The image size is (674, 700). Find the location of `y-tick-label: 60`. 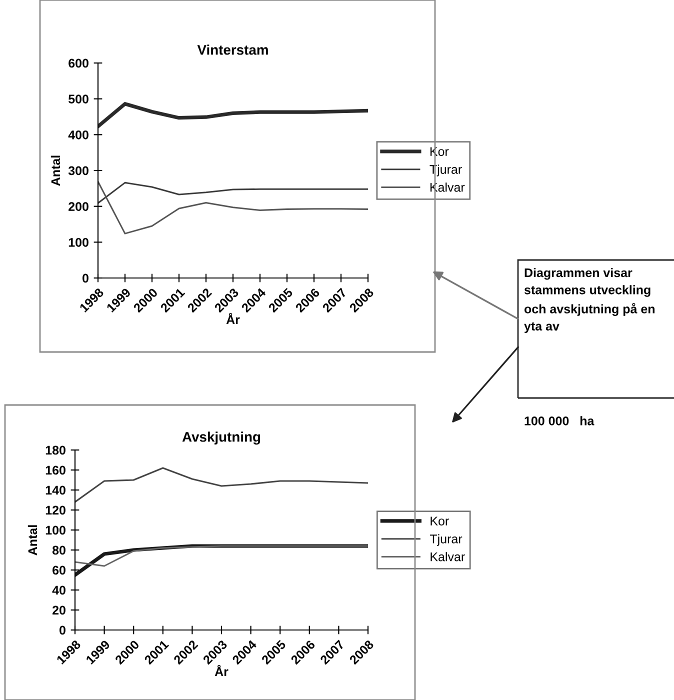

y-tick-label: 60 is located at coordinates (59, 570).